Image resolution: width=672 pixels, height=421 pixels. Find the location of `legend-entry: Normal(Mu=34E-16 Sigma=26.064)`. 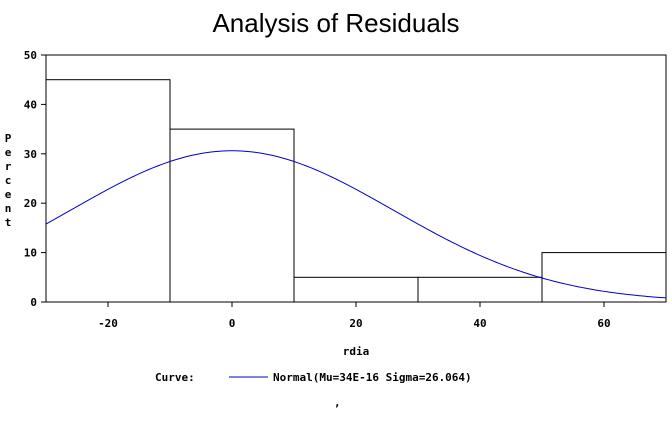

legend-entry: Normal(Mu=34E-16 Sigma=26.064) is located at coordinates (372, 377).